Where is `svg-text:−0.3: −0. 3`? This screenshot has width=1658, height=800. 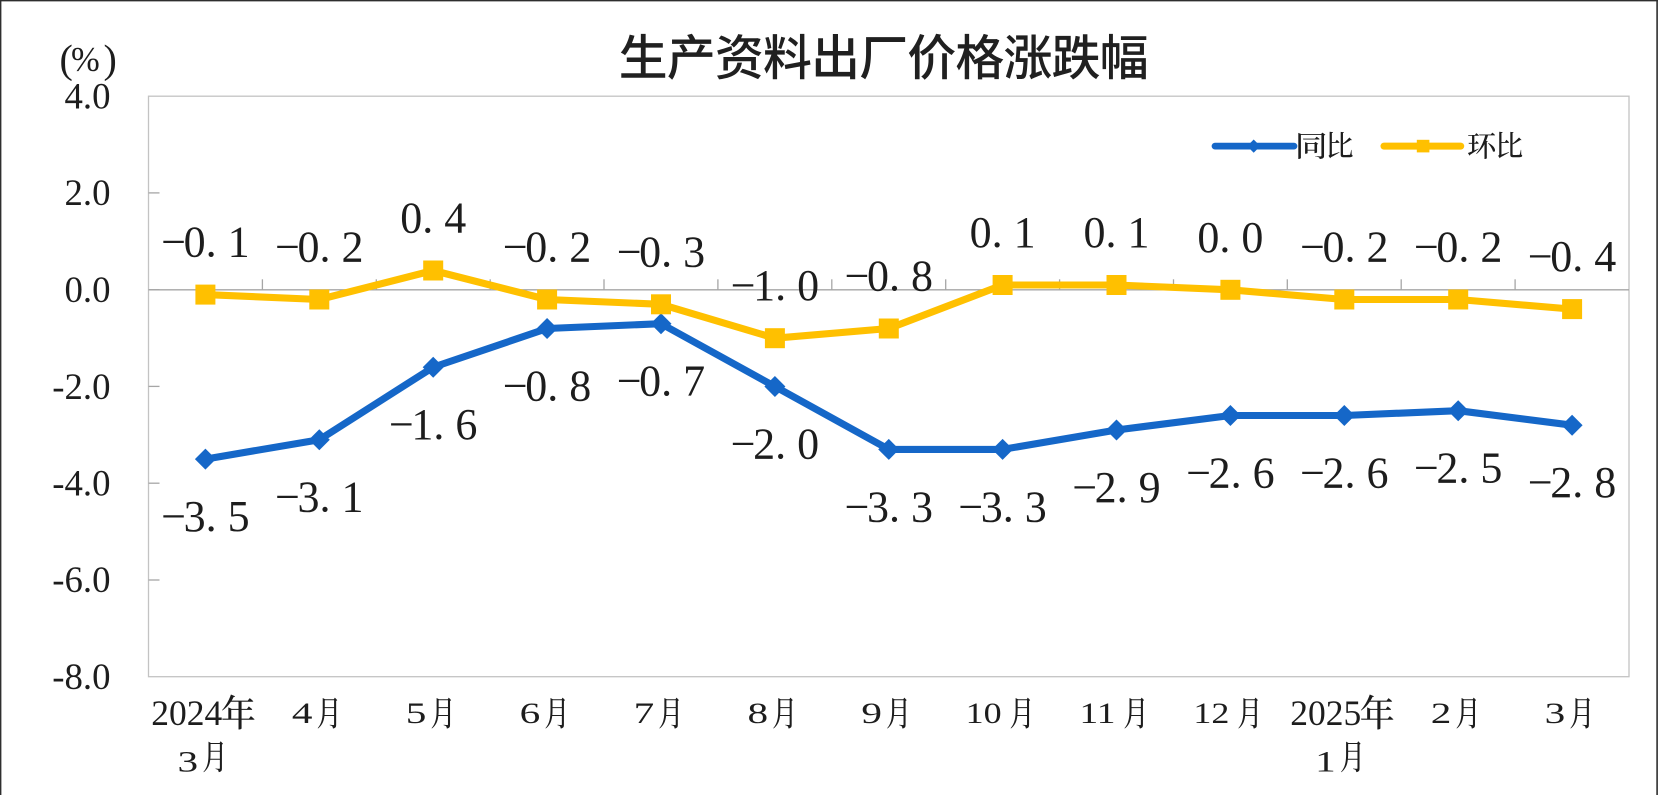
svg-text:−0.3: −0. 3 is located at coordinates (661, 251).